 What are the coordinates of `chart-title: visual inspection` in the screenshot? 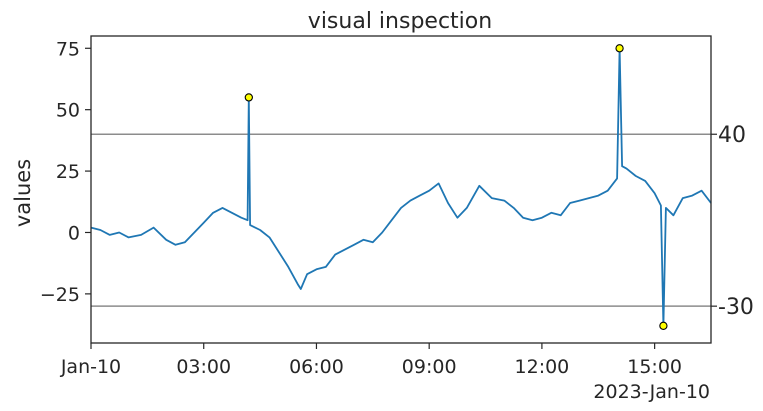 It's located at (400, 21).